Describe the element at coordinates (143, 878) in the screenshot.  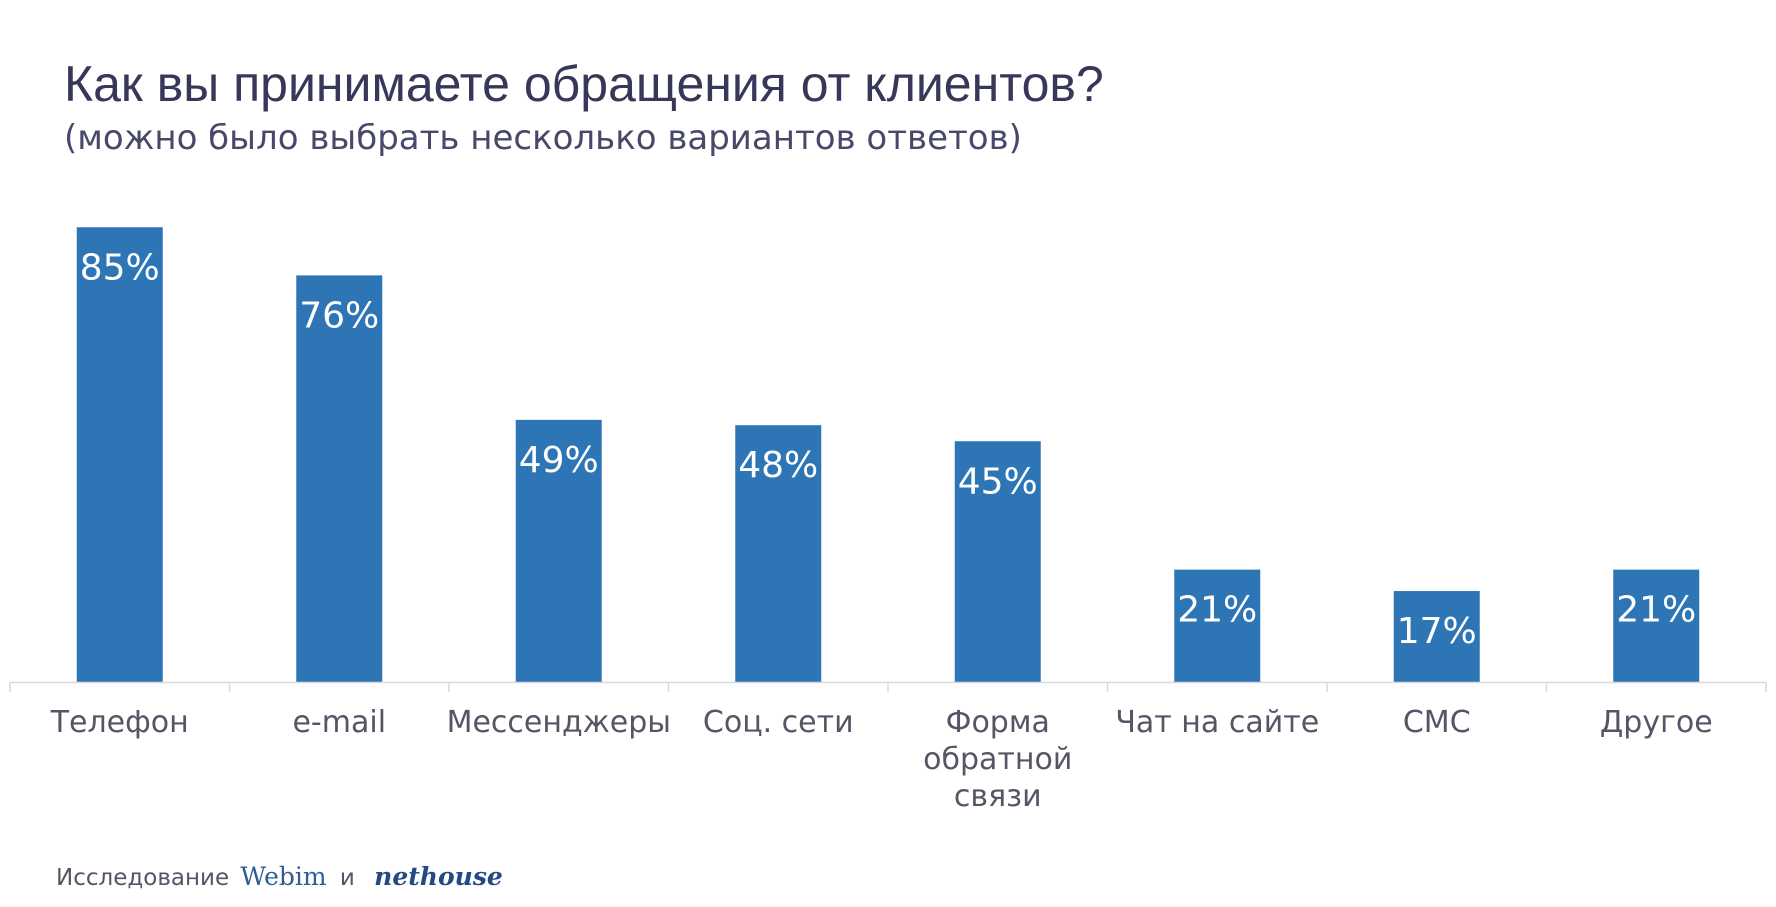
I see `footer-prefix: Исследование` at that location.